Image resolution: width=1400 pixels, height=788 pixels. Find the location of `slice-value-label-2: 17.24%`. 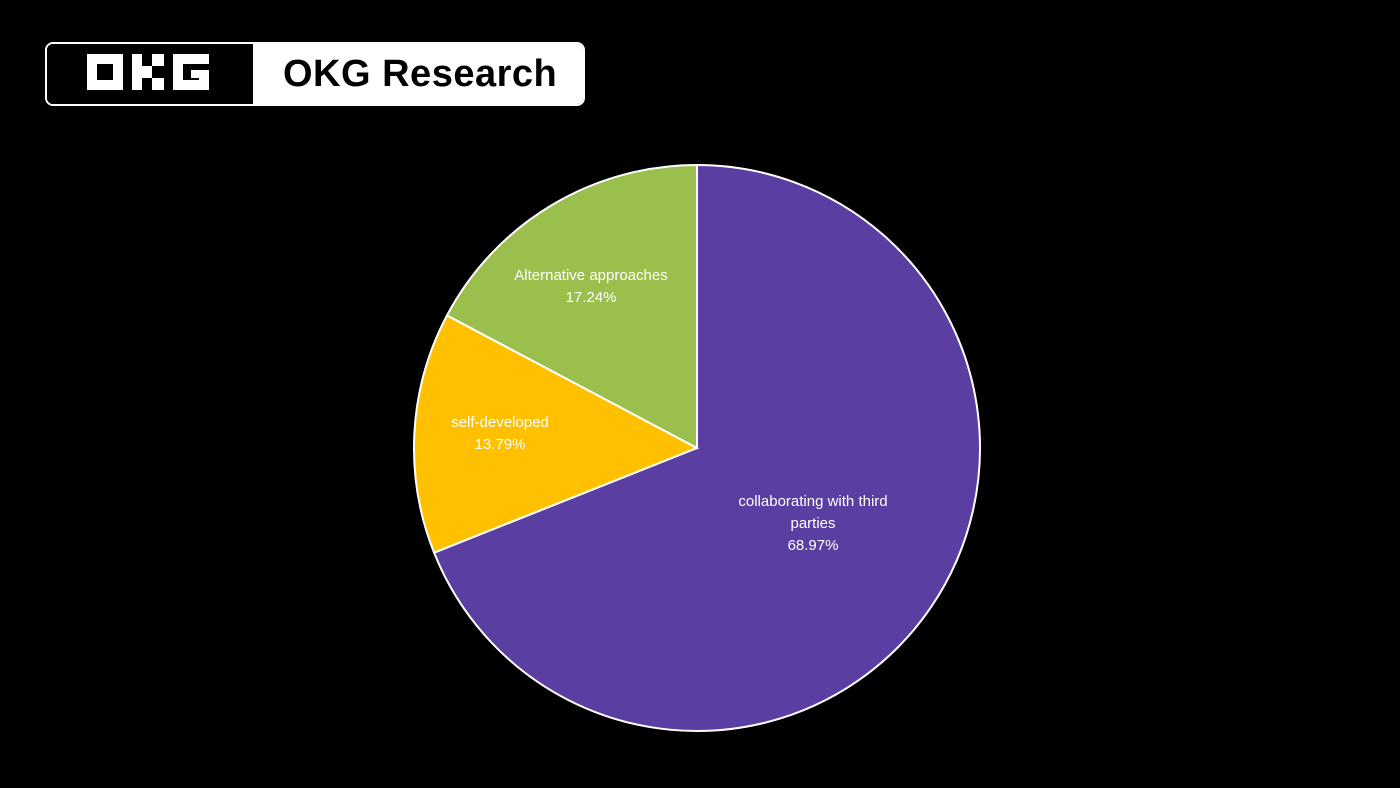

slice-value-label-2: 17.24% is located at coordinates (591, 297).